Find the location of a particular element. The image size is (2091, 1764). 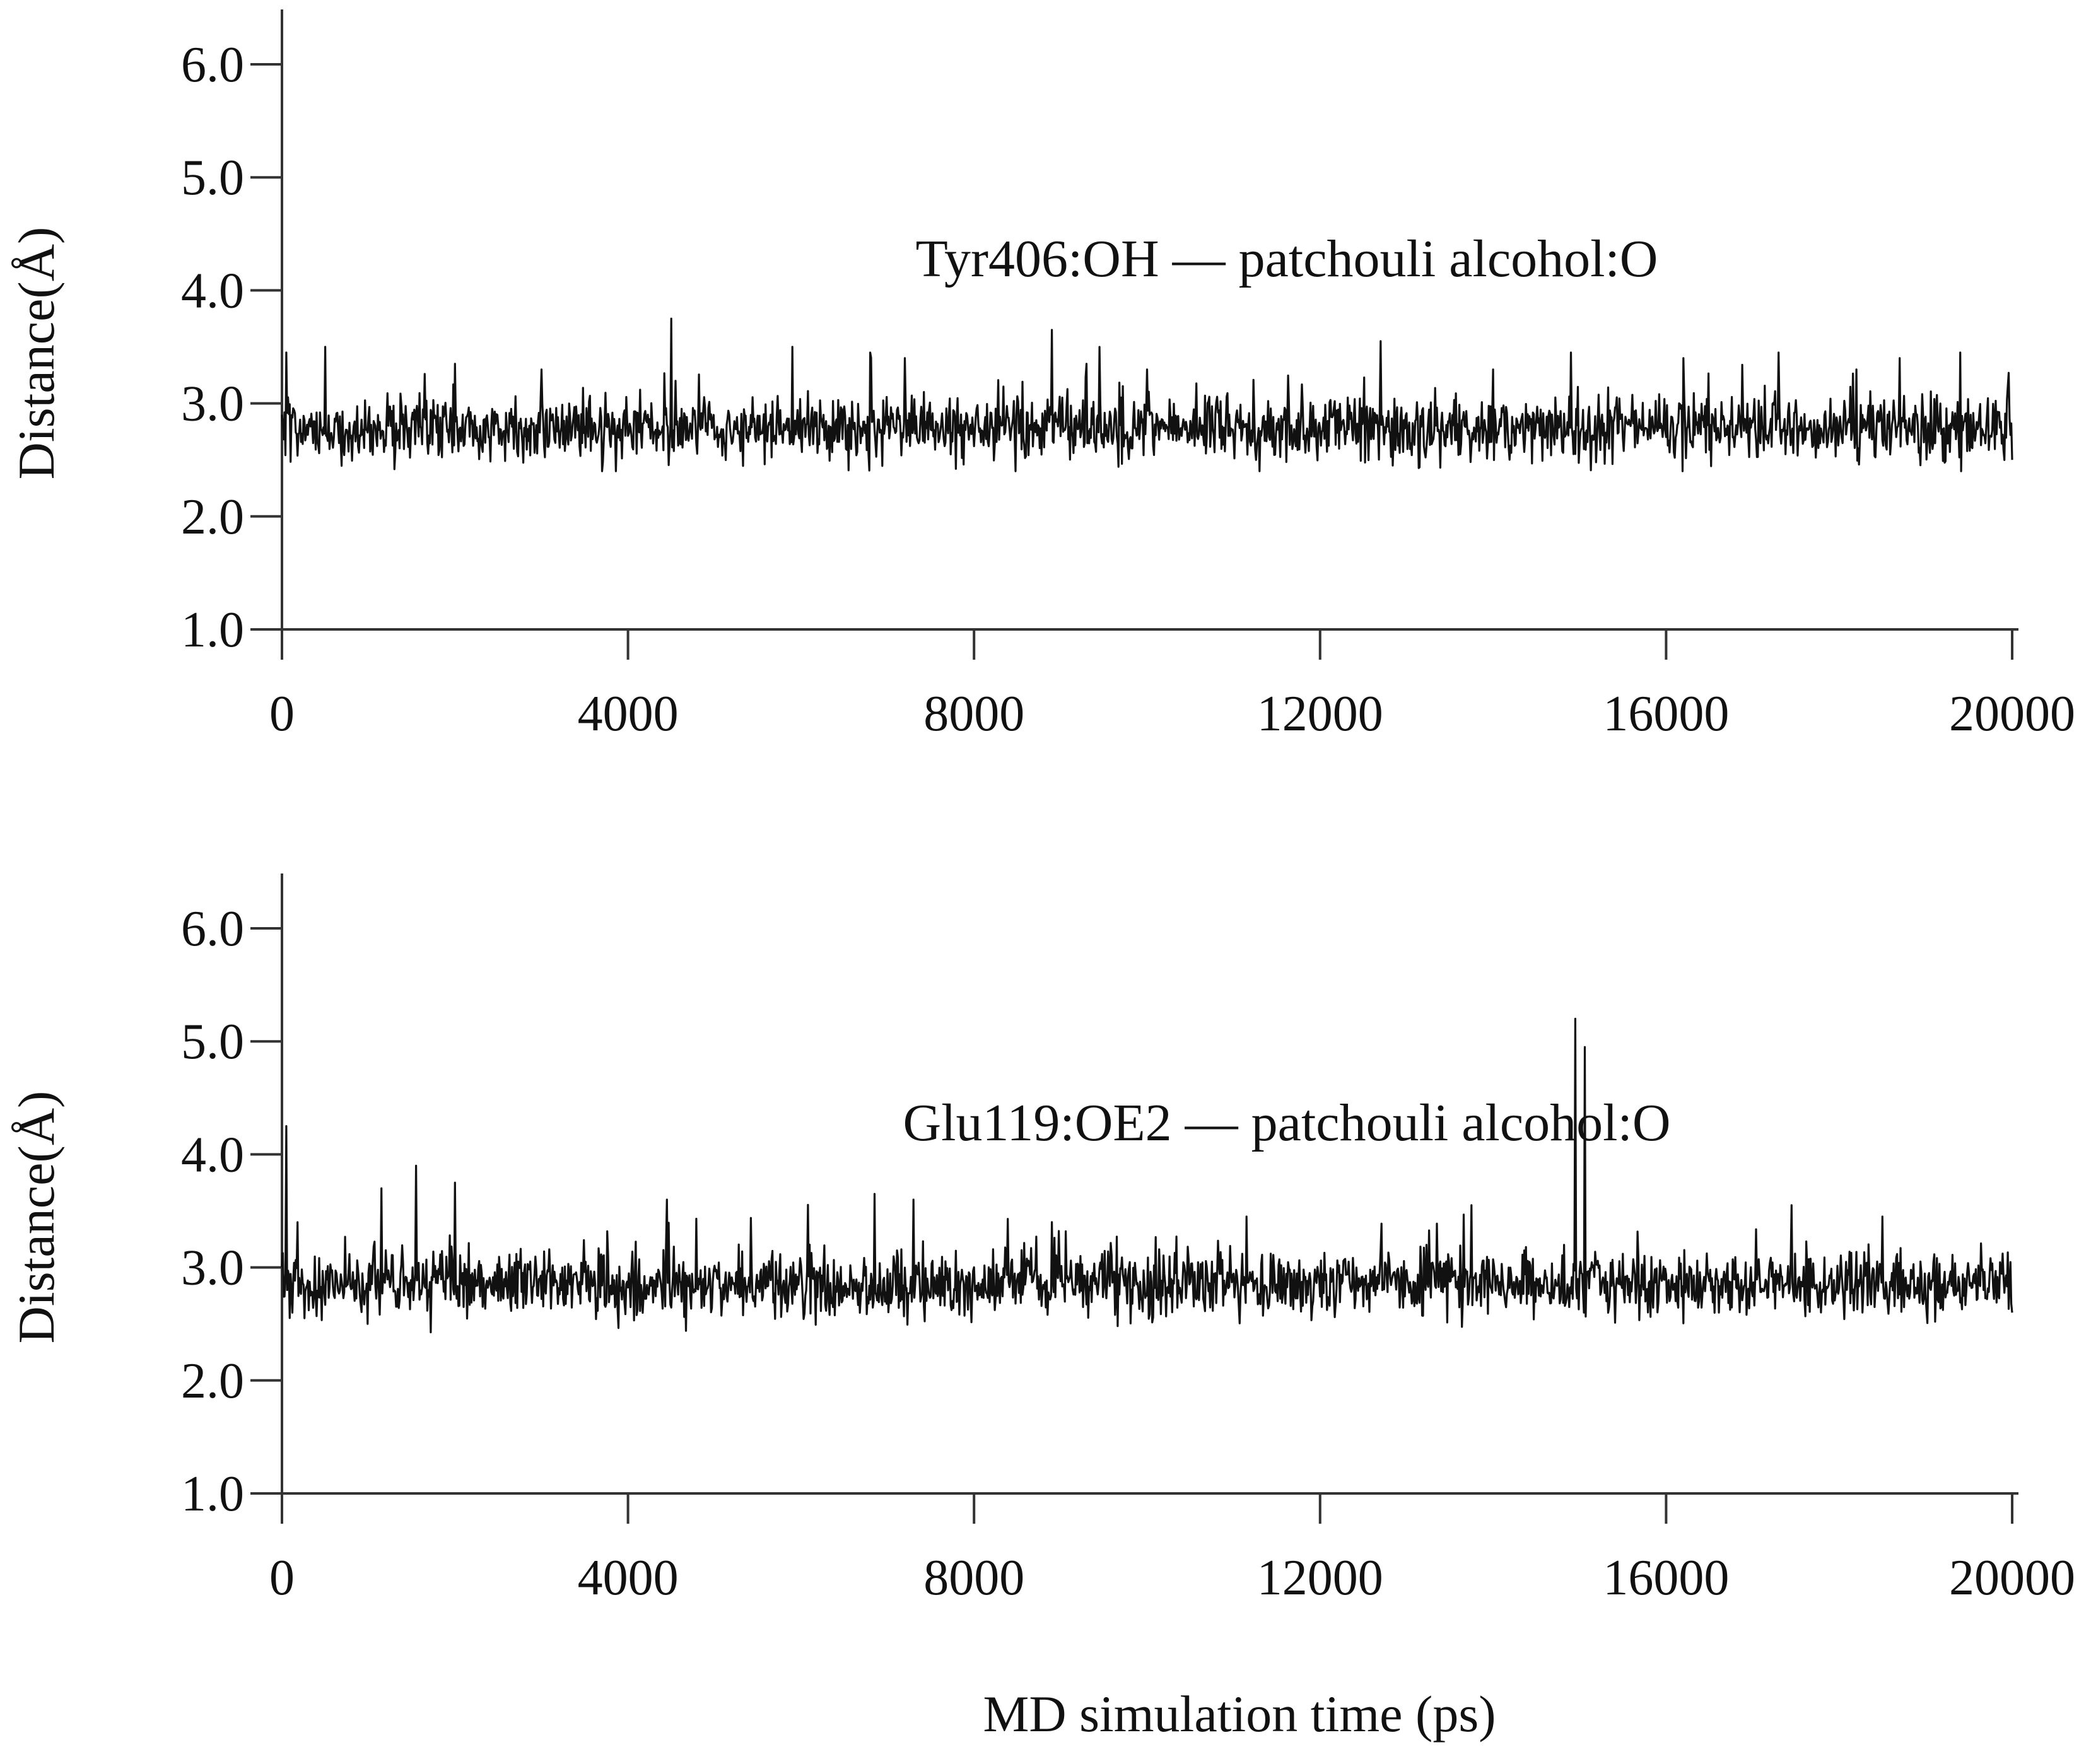

x-axis-label: MD simulation time (ps) is located at coordinates (1239, 1714).